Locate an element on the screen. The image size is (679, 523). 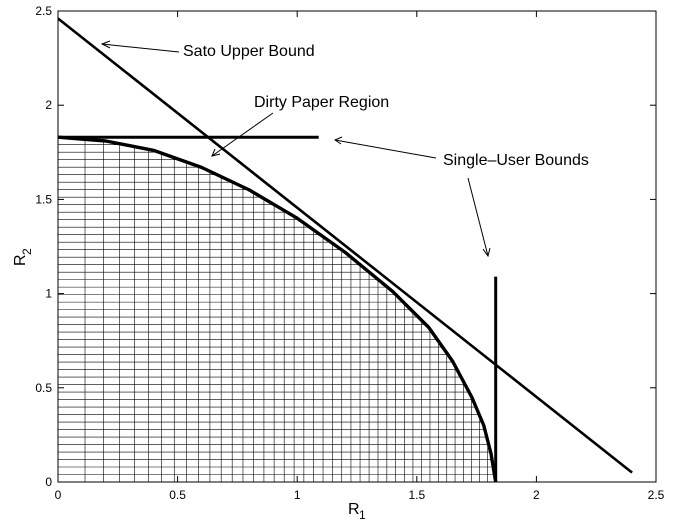
x-axis-label: R 1 is located at coordinates (357, 511).